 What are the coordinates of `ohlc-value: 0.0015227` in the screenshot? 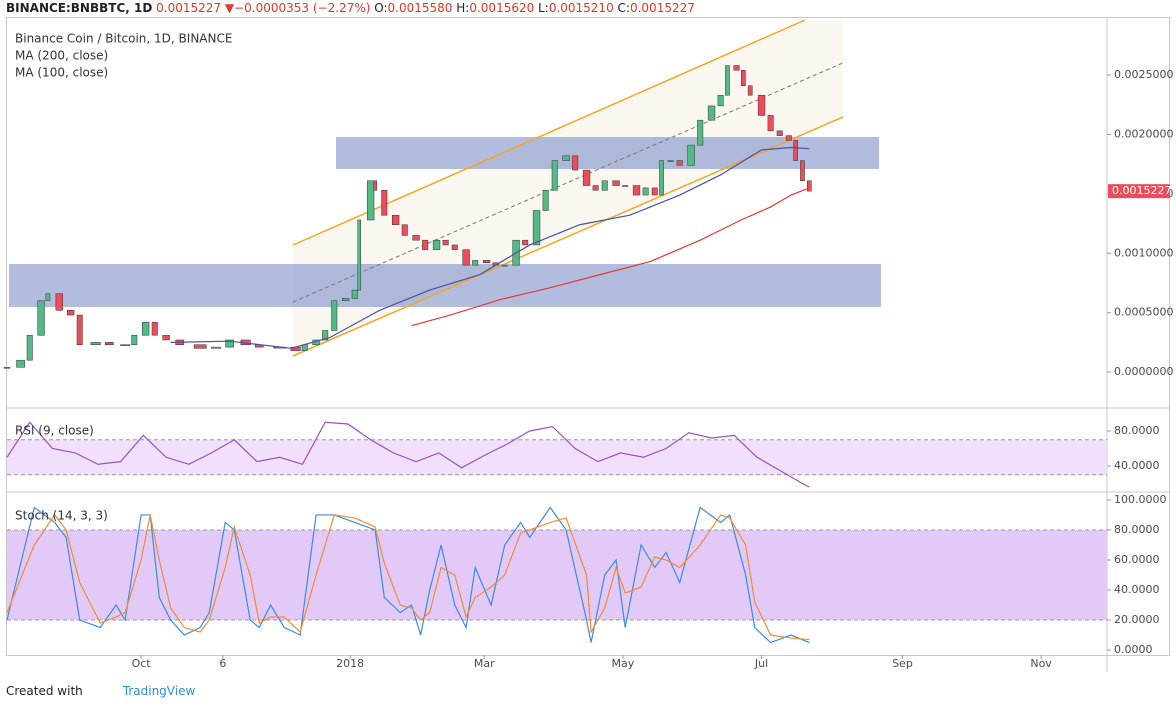 It's located at (662, 8).